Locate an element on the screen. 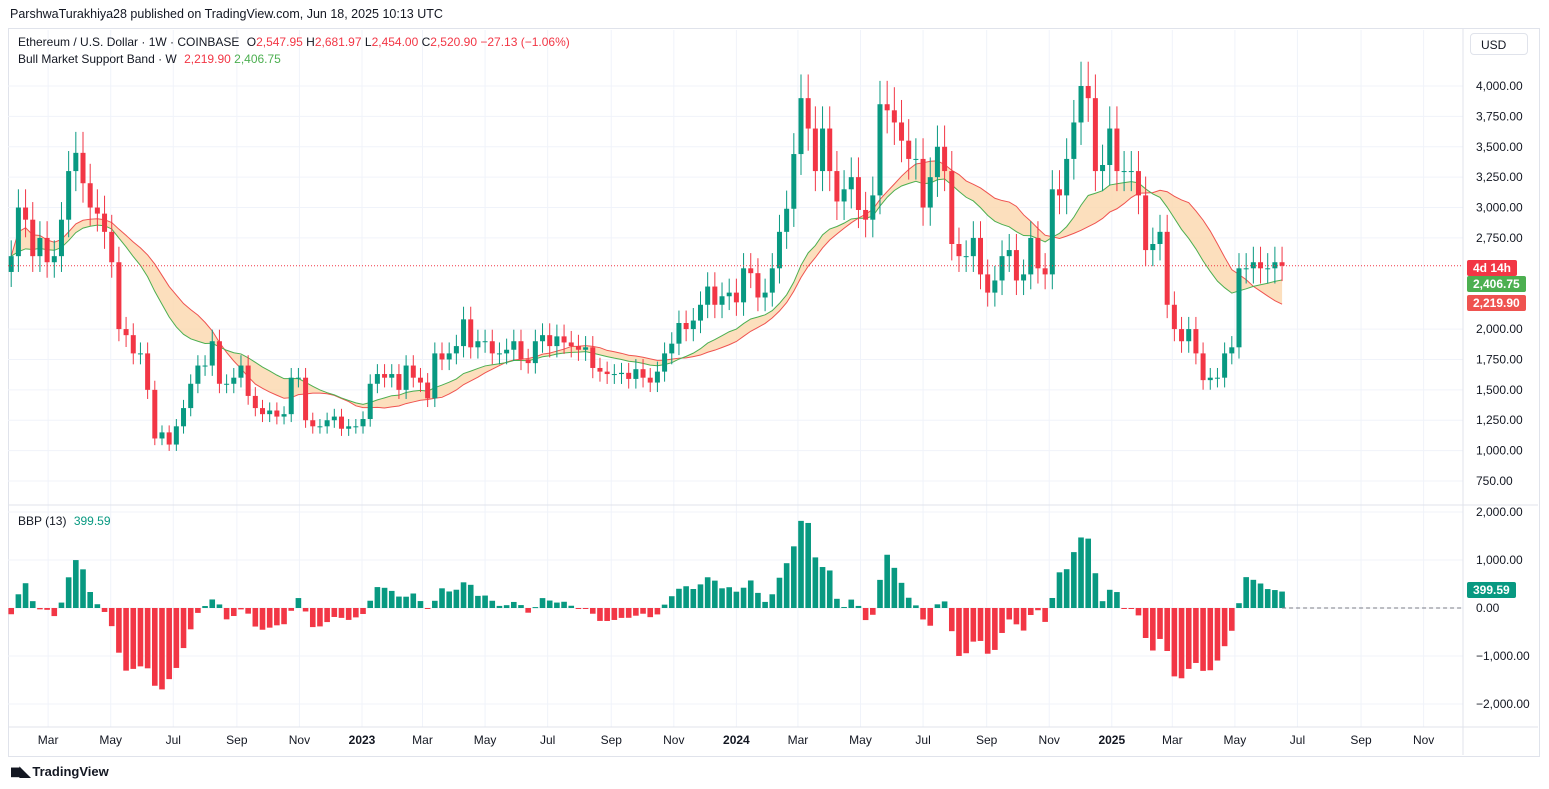 This screenshot has width=1549, height=789. price-tick-label: 3,000.00 is located at coordinates (1499, 208).